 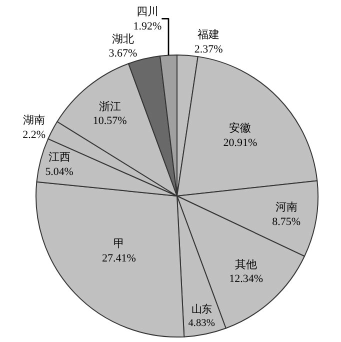 What do you see at coordinates (123, 39) in the screenshot?
I see `category-label: 湖北` at bounding box center [123, 39].